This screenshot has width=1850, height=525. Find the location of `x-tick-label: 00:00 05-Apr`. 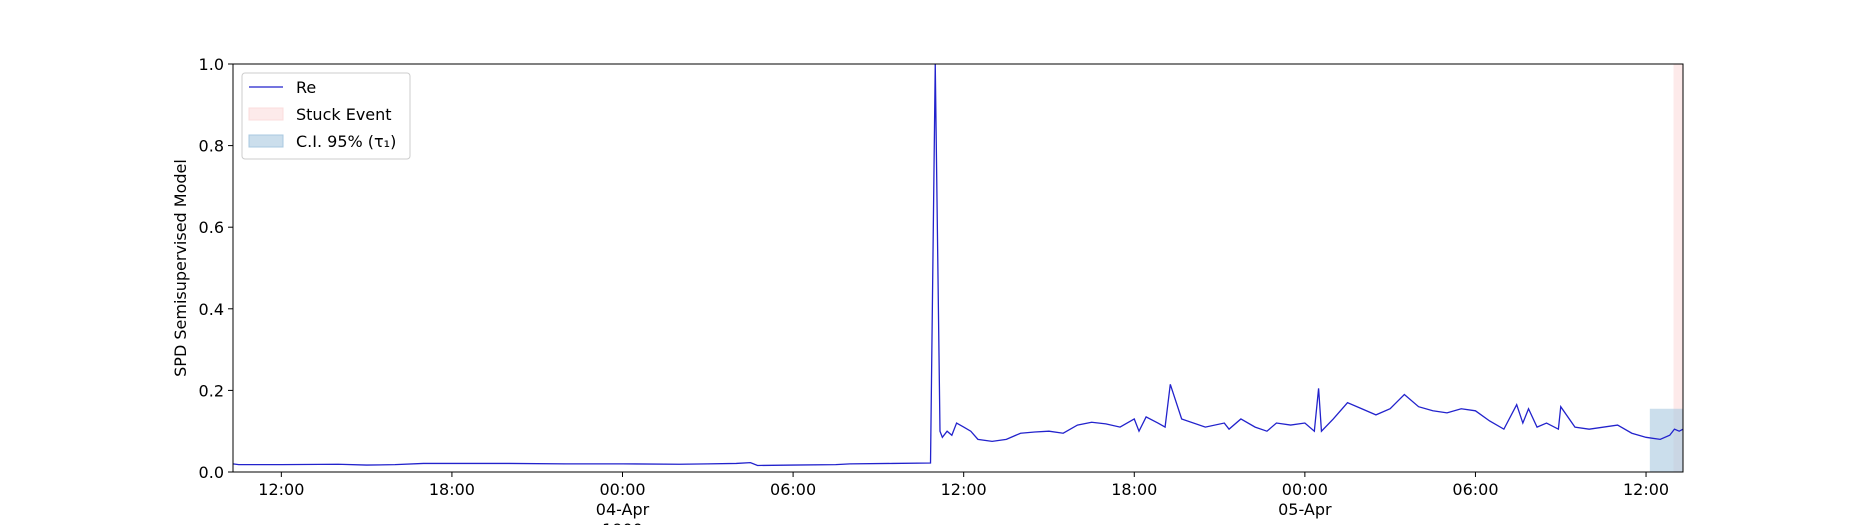

x-tick-label: 00:00 05-Apr is located at coordinates (1305, 499).